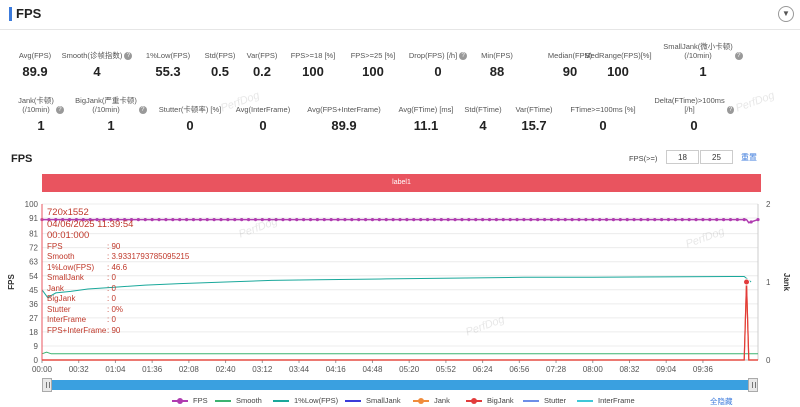 This screenshot has height=407, width=800. Describe the element at coordinates (36, 105) in the screenshot. I see `stat-label-text: Jank(卡顿) (/10min)` at that location.